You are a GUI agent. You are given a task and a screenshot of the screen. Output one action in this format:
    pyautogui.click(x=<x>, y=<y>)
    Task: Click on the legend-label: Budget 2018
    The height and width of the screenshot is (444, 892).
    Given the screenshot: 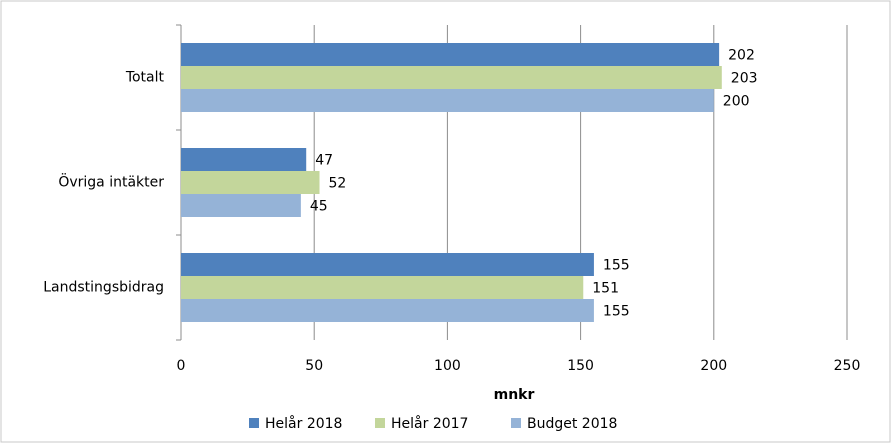 What is the action you would take?
    pyautogui.click(x=572, y=424)
    